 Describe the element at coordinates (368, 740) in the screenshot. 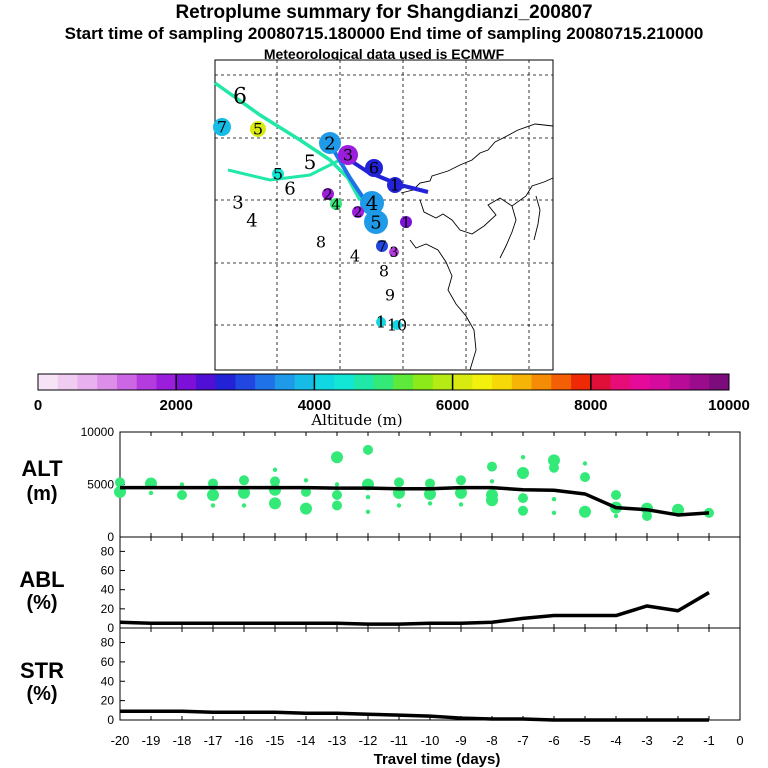

I see `x-tick-label: -12` at that location.